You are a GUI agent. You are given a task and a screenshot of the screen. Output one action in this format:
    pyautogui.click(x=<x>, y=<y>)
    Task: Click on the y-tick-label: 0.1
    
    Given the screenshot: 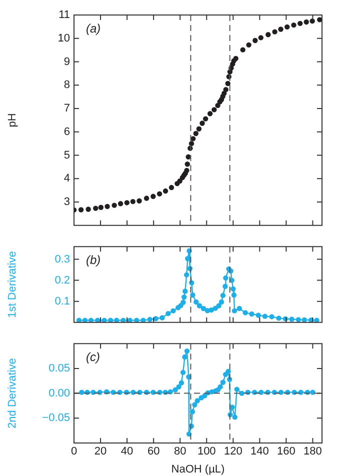 What is the action you would take?
    pyautogui.click(x=62, y=301)
    